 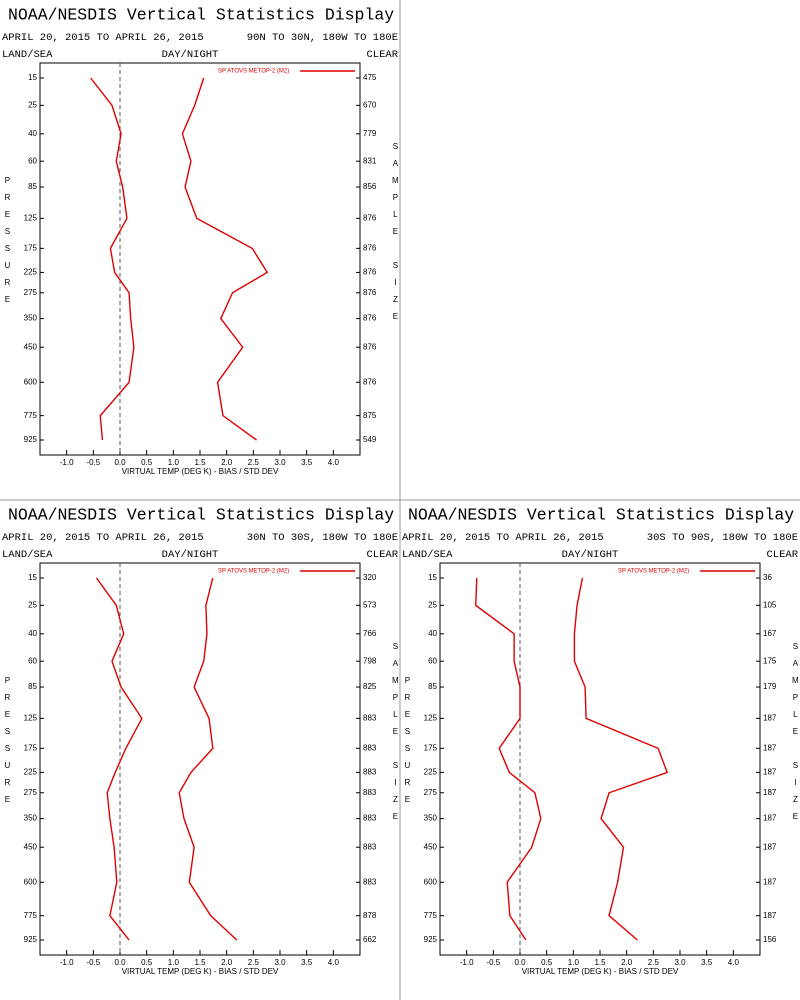 What do you see at coordinates (370, 686) in the screenshot?
I see `sample-size: 825` at bounding box center [370, 686].